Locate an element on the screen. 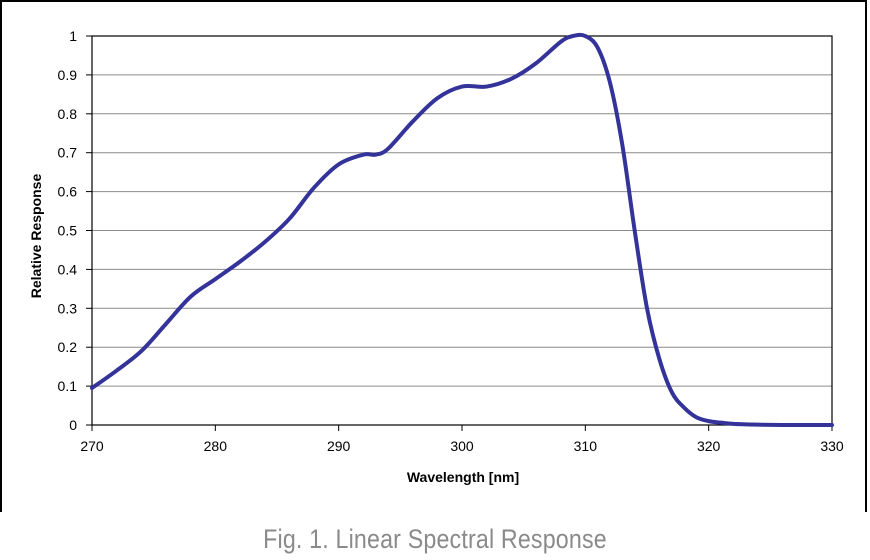  y-tick-label-0: 0 is located at coordinates (73, 425).